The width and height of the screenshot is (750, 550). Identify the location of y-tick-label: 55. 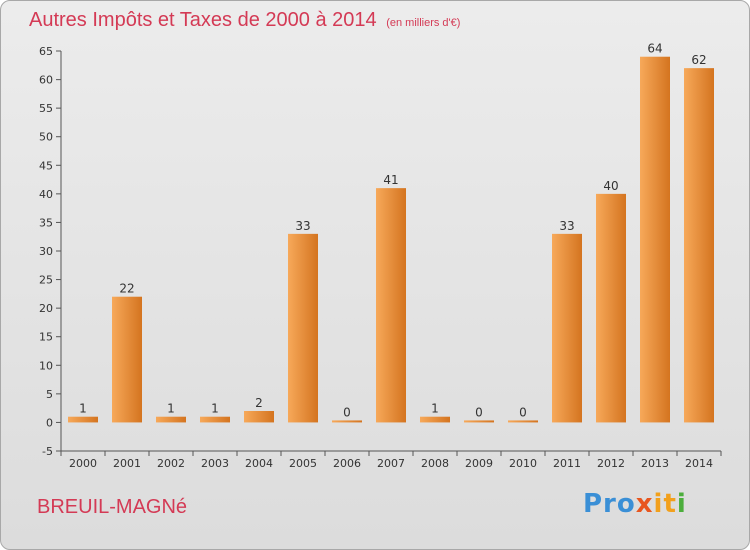
(46, 108).